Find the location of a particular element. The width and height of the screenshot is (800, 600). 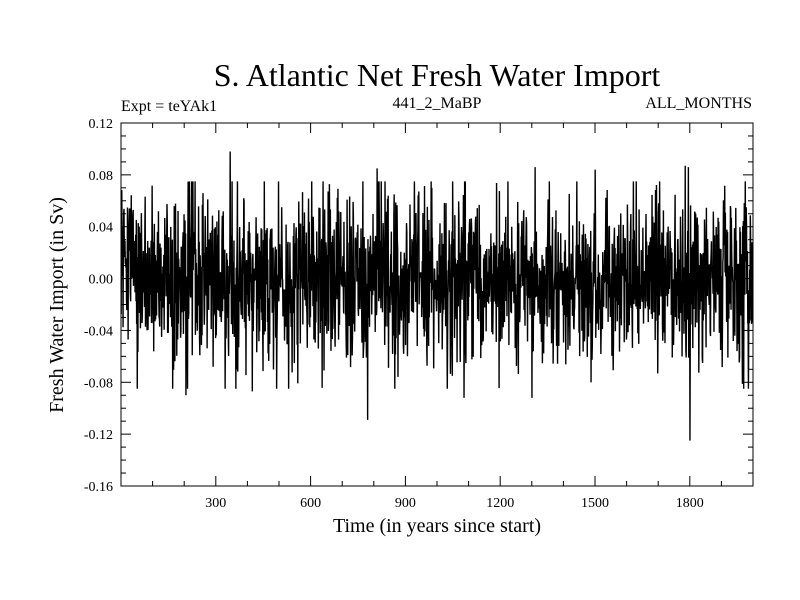

y-axis-label: Fresh Water Import (in Sv) is located at coordinates (57, 305).